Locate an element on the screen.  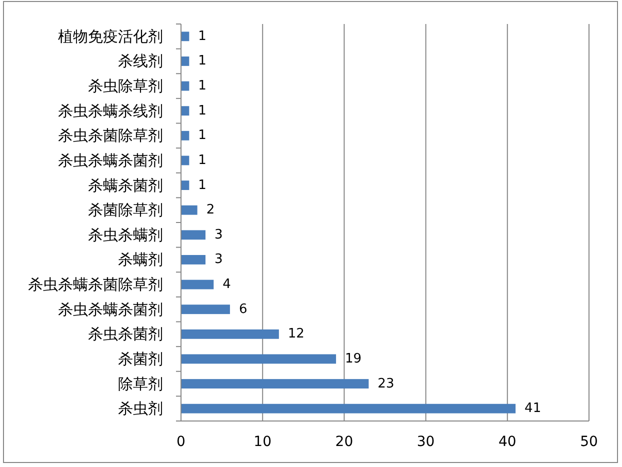
data-label: 2 is located at coordinates (210, 210).